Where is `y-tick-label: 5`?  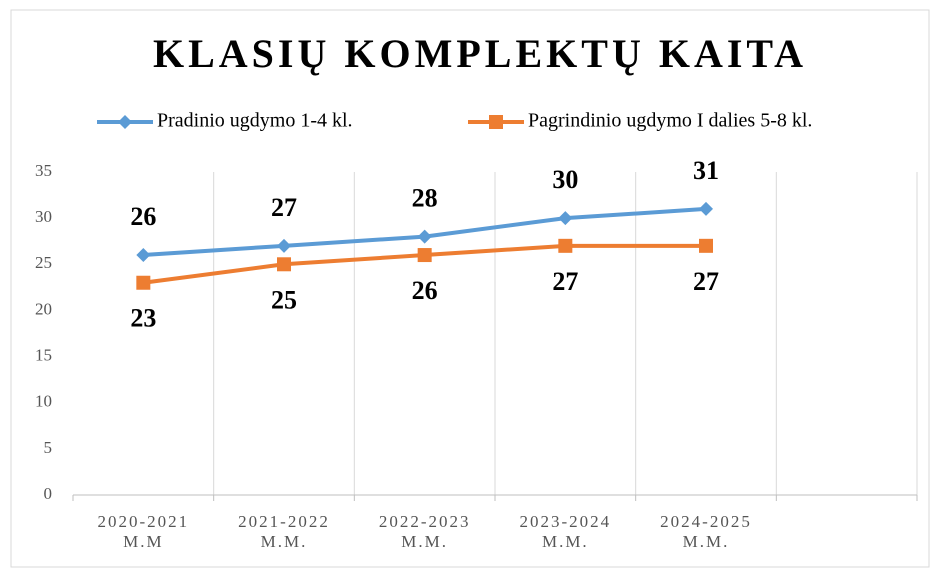 y-tick-label: 5 is located at coordinates (48, 447).